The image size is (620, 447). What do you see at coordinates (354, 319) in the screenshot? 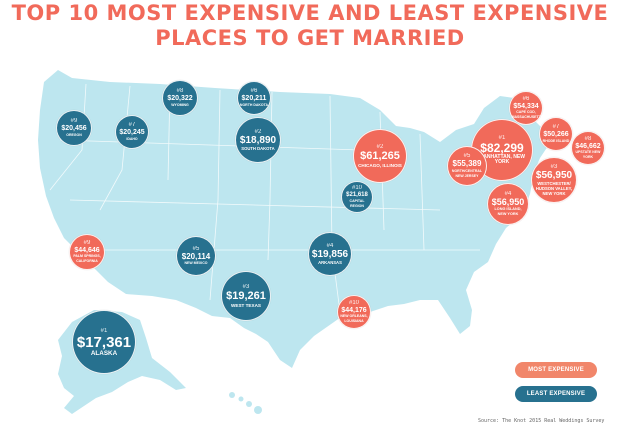
I see `place-name: NEW ORLEANS, LOUISIANA` at bounding box center [354, 319].